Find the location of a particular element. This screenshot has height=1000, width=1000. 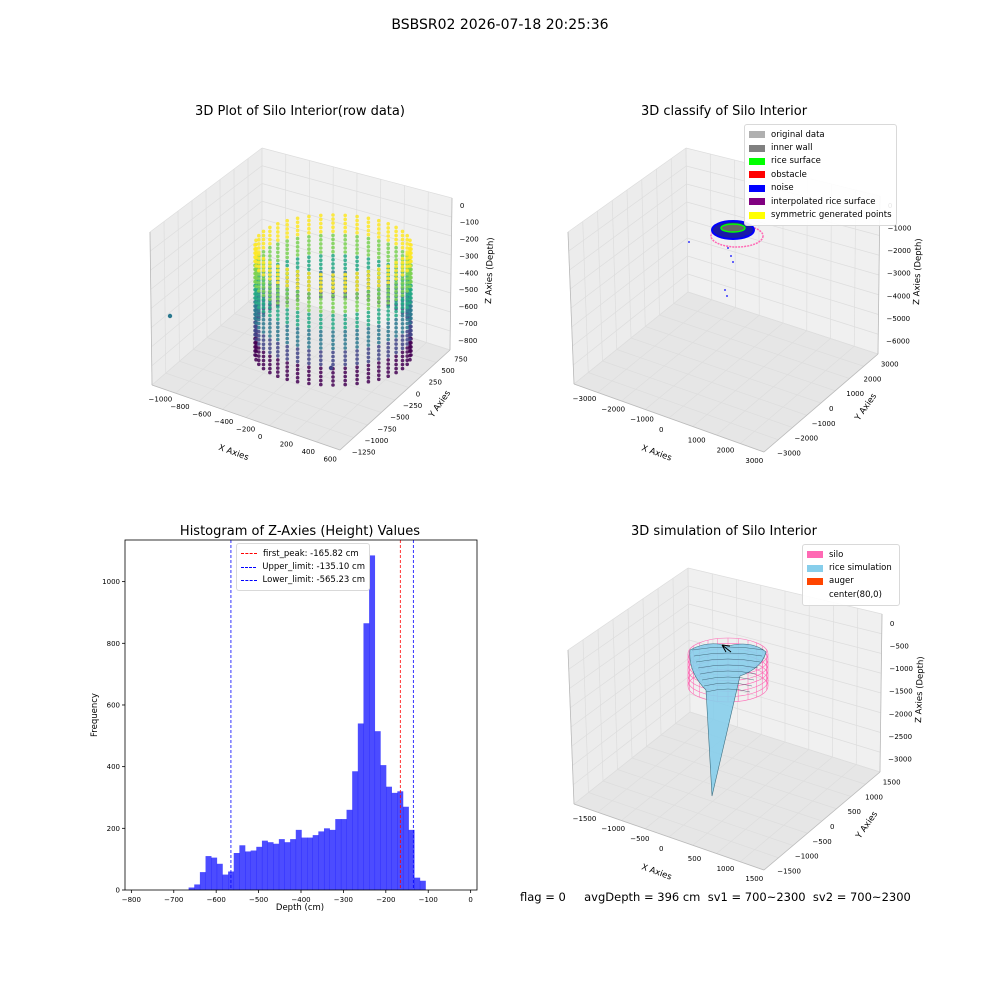

floor-pane is located at coordinates (726, 372).